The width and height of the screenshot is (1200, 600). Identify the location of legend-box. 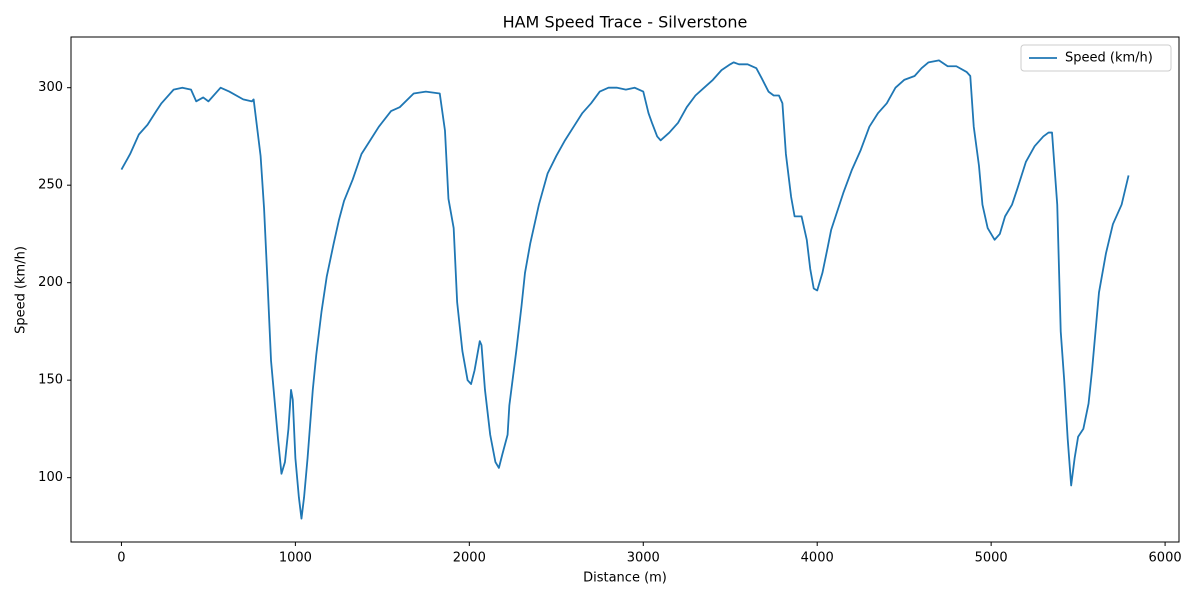
(1096, 58).